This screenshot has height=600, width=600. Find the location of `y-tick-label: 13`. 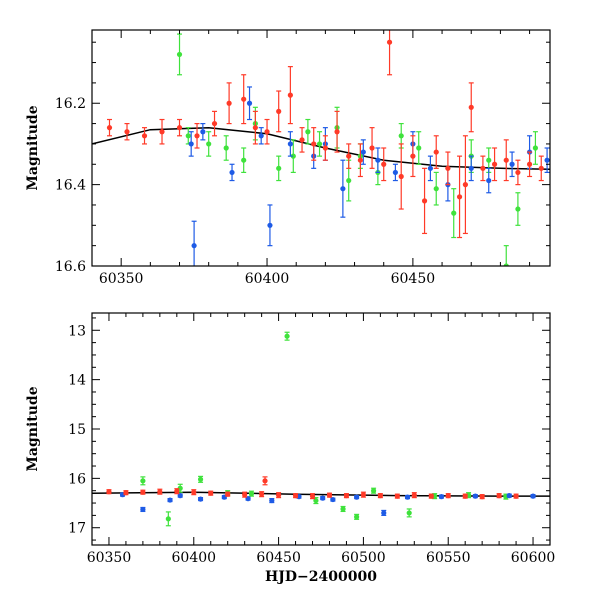

y-tick-label: 13 is located at coordinates (77, 331).